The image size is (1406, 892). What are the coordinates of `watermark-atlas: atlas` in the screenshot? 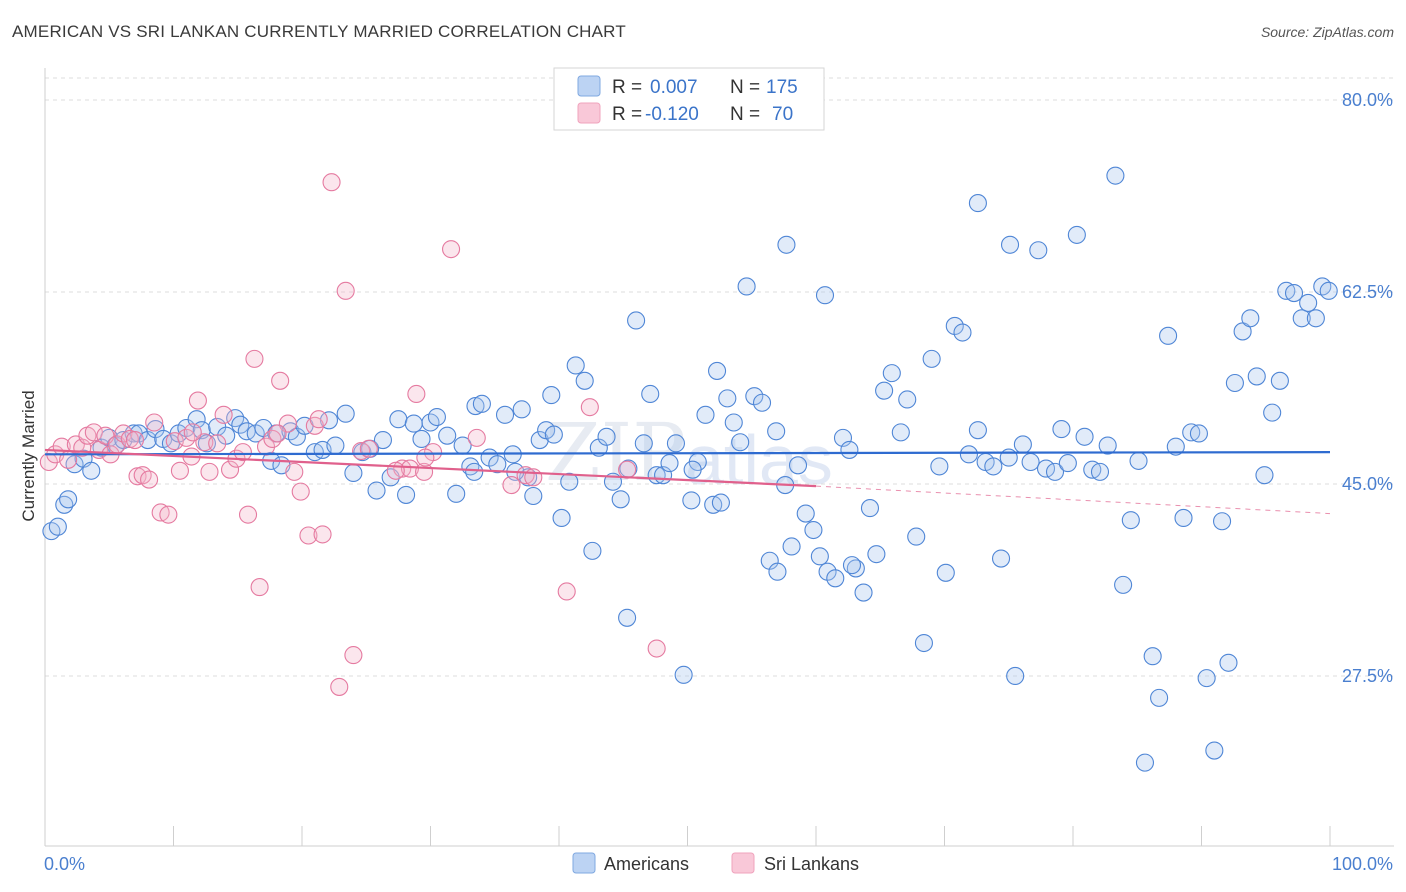 It's located at (759, 460).